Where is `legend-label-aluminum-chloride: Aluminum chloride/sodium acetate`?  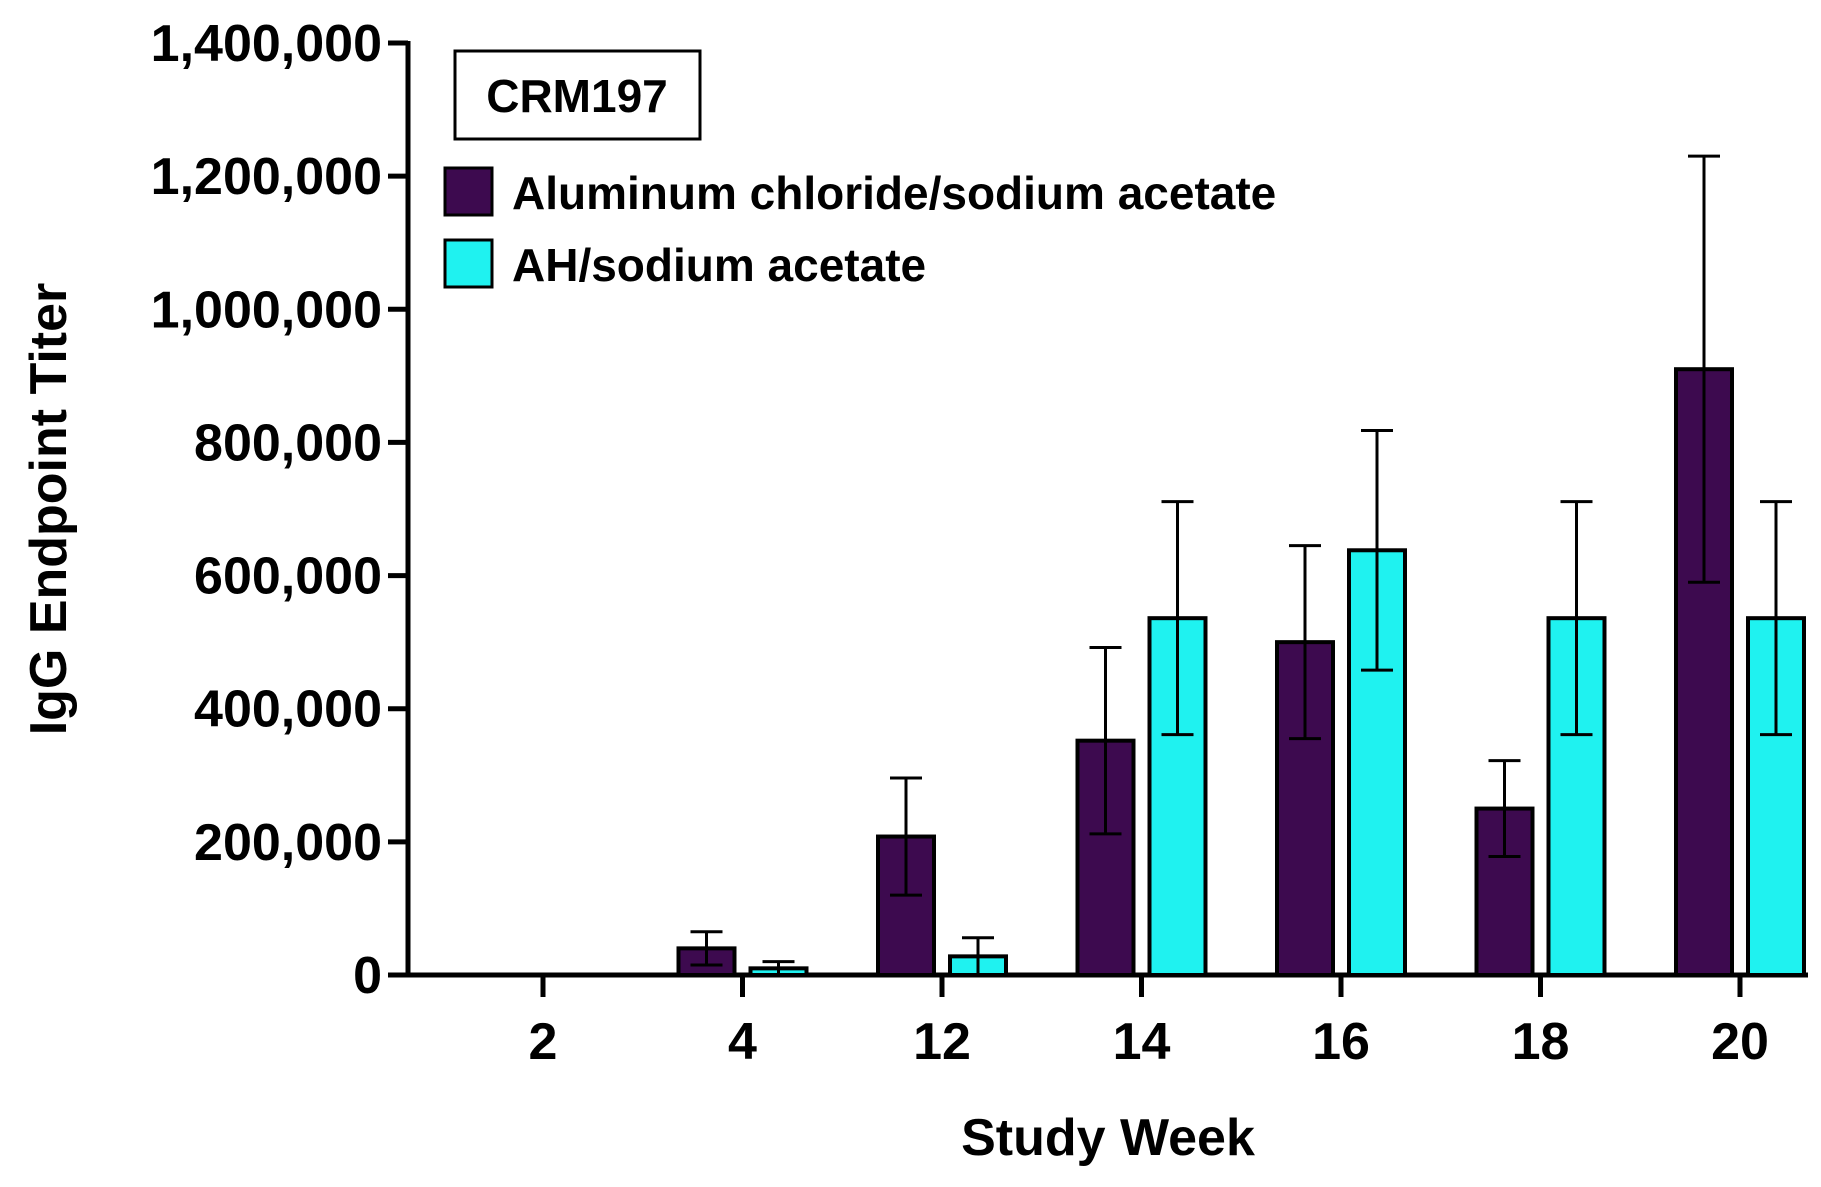
legend-label-aluminum-chloride: Aluminum chloride/sodium acetate is located at coordinates (894, 193).